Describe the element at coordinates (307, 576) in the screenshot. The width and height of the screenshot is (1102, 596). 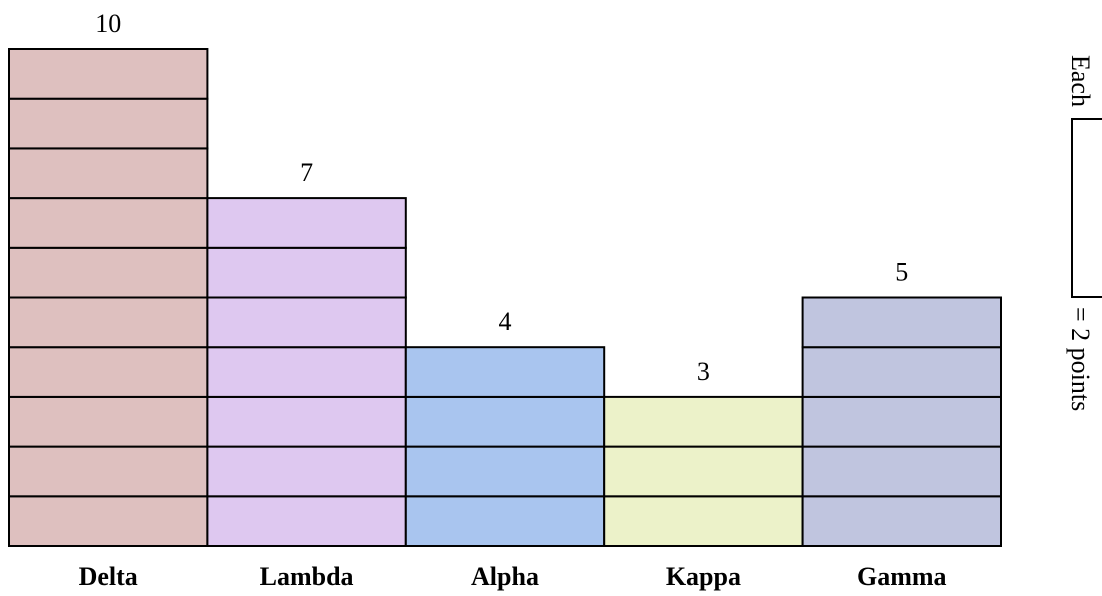
I see `category-label-lambda: Lambda` at that location.